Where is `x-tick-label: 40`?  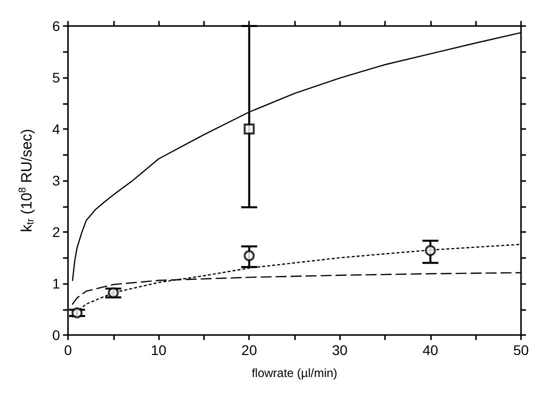
x-tick-label: 40 is located at coordinates (430, 350).